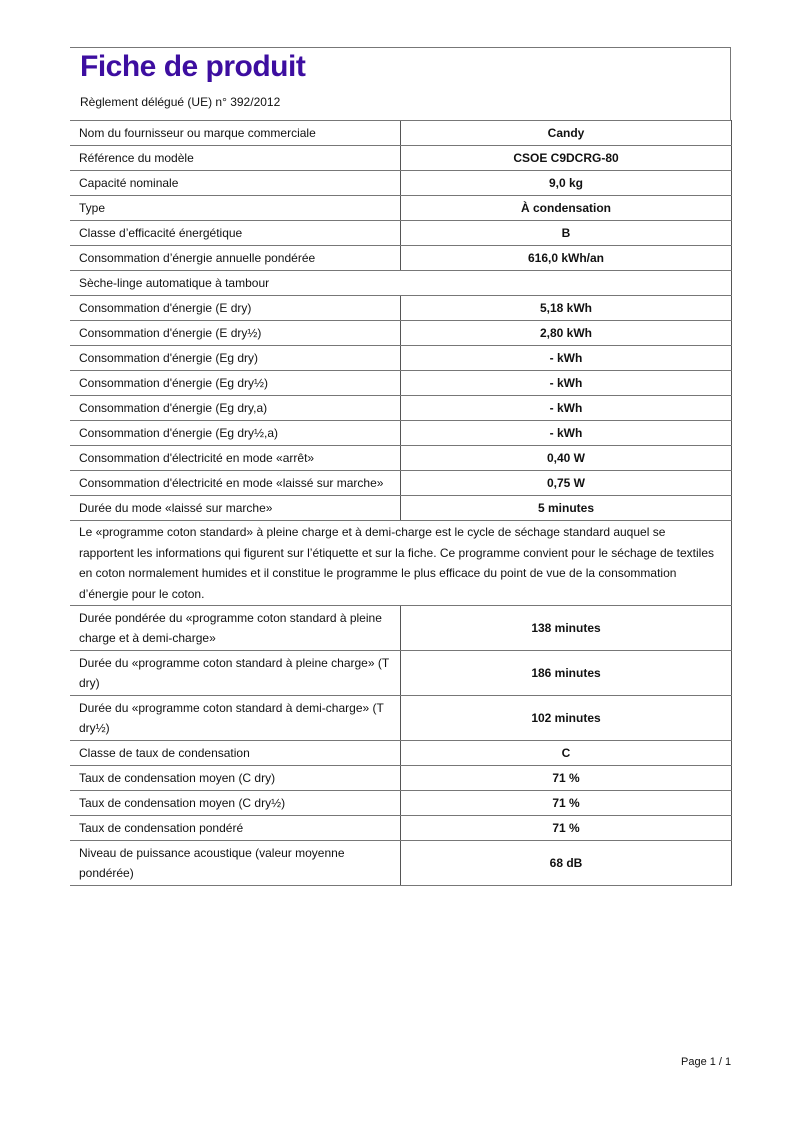 Image resolution: width=802 pixels, height=1134 pixels. I want to click on regulation-subtitle: Règlement délégué (UE) n° 392/2012, so click(180, 102).